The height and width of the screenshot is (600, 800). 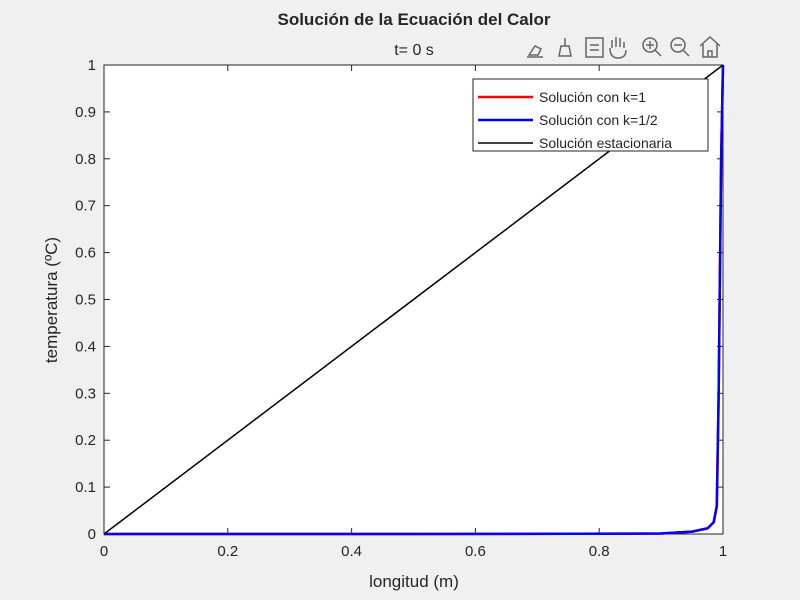 What do you see at coordinates (599, 551) in the screenshot?
I see `x-tick-label: 0.8` at bounding box center [599, 551].